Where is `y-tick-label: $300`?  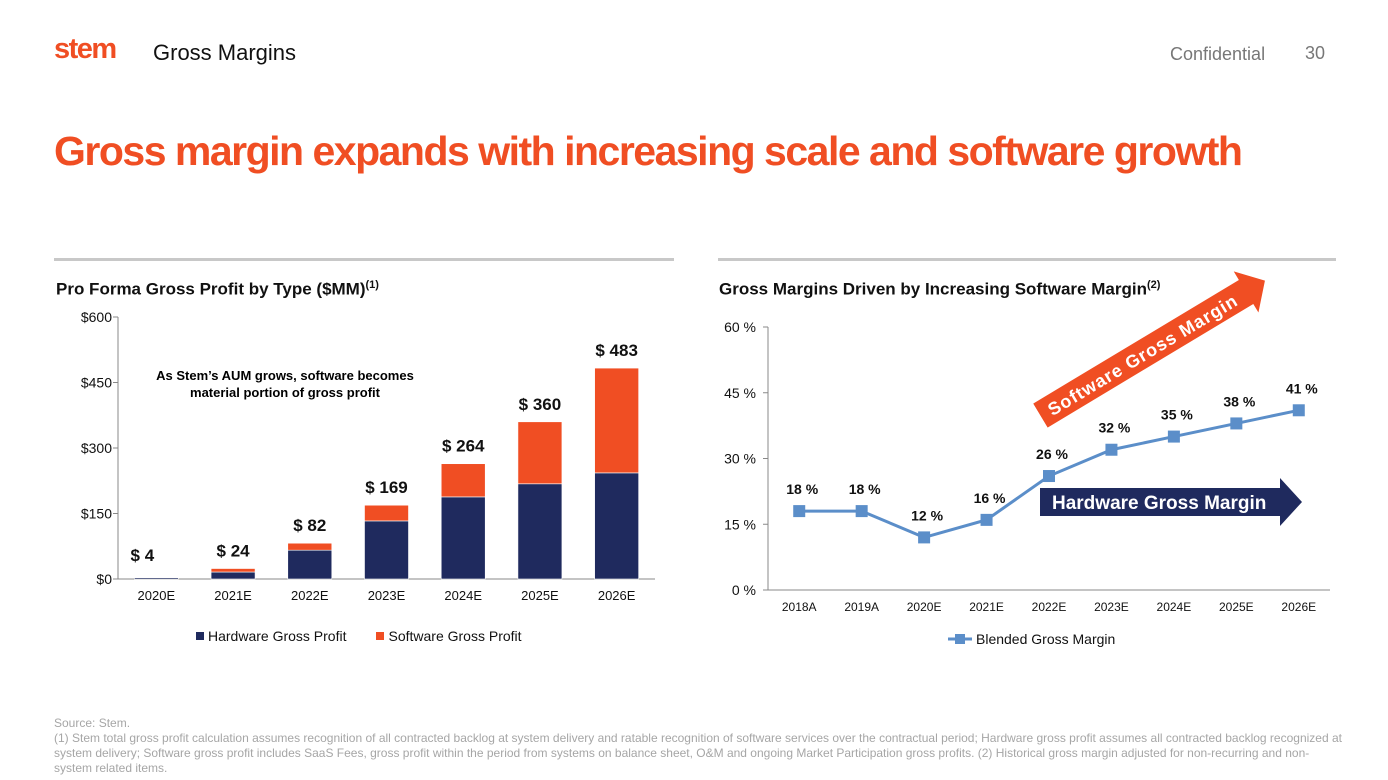
y-tick-label: $300 is located at coordinates (96, 448).